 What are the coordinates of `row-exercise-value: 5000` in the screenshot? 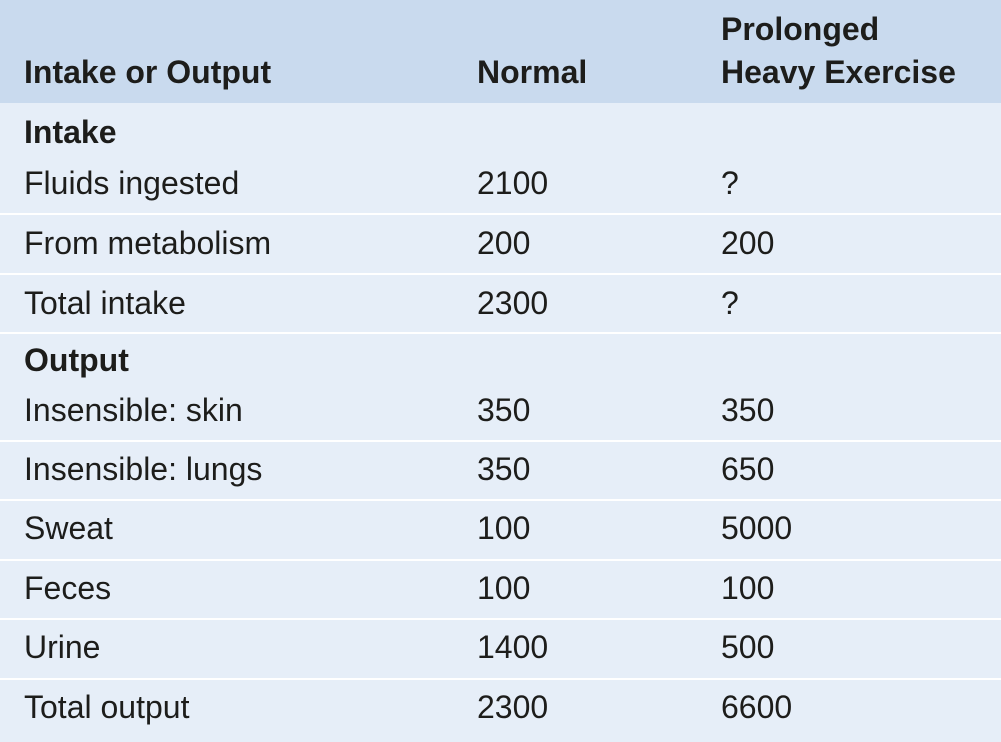 It's located at (757, 528).